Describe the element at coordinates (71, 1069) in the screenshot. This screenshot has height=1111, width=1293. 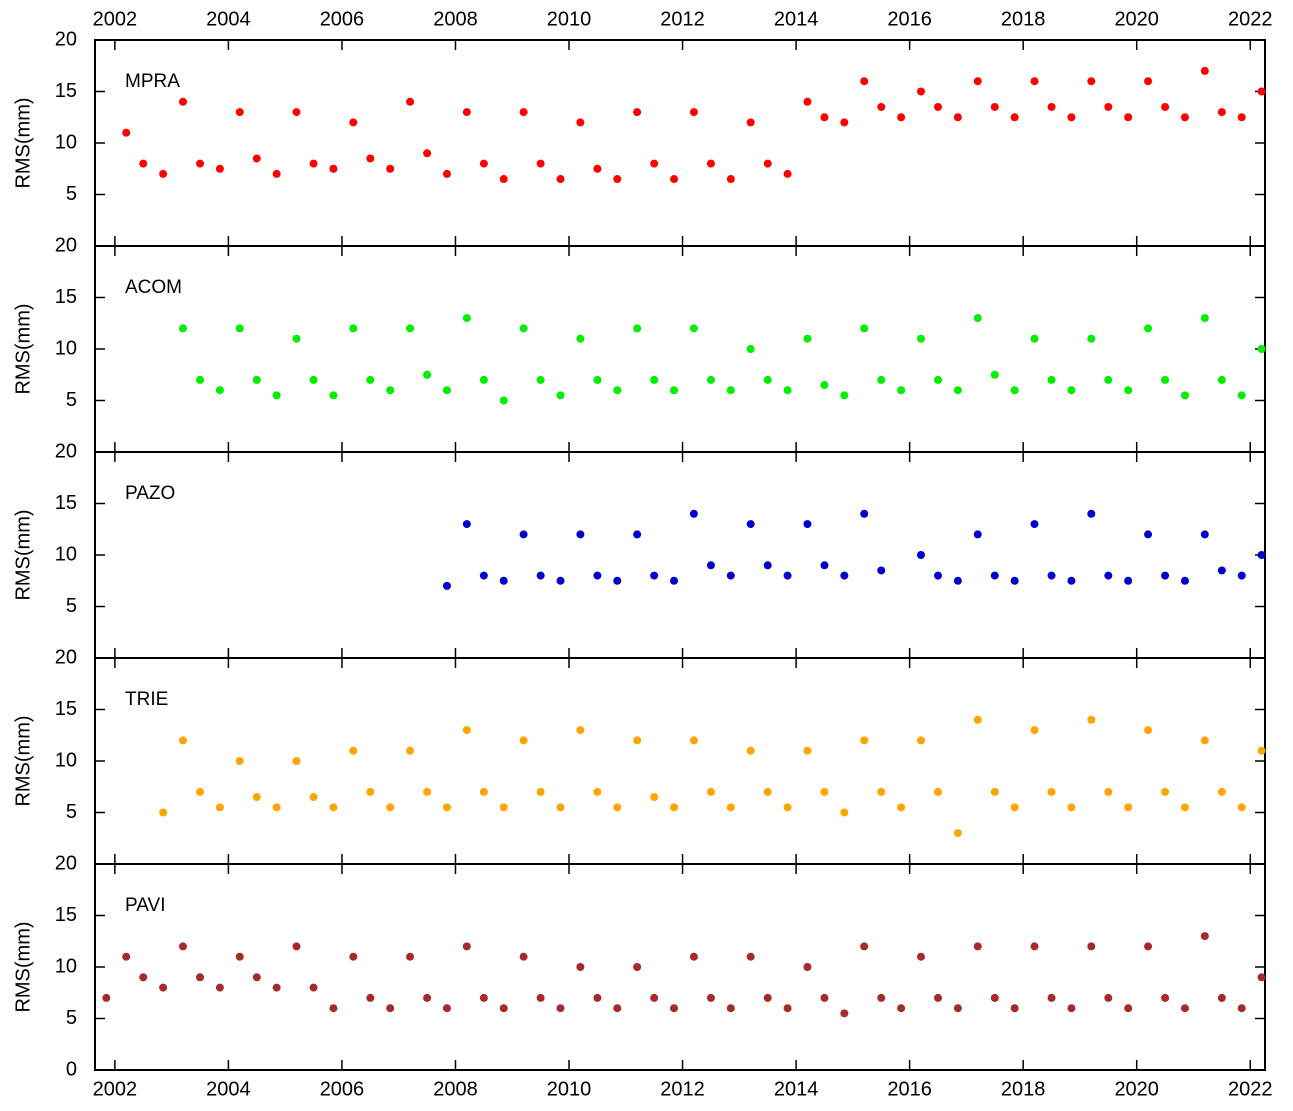
I see `y-tick-label: 0` at that location.